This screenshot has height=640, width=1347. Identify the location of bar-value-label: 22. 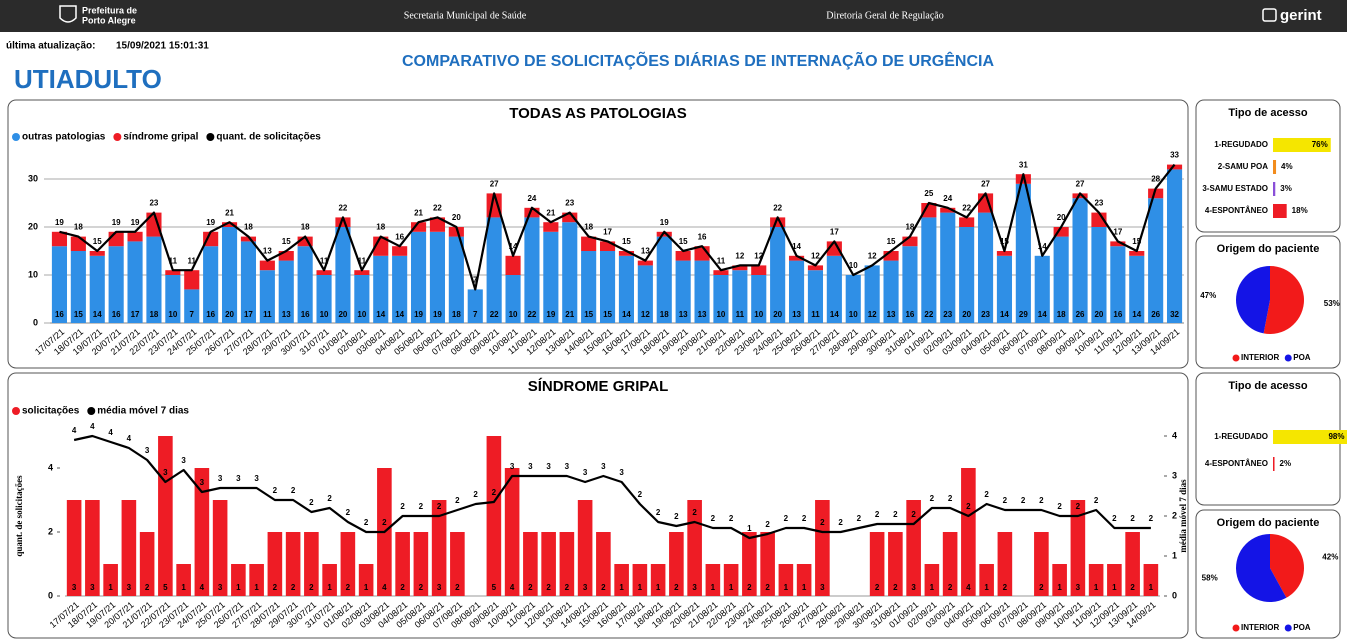
(928, 314).